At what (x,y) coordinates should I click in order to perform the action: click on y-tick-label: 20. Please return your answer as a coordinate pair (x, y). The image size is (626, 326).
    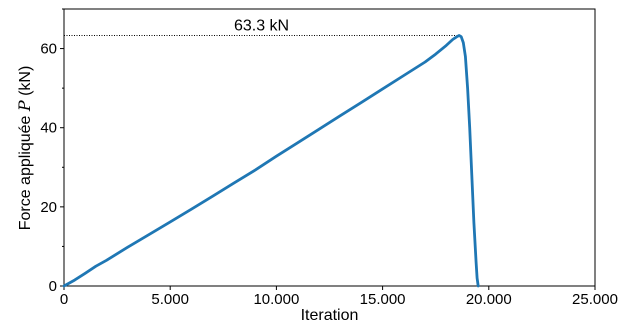
    Looking at the image, I should click on (48, 207).